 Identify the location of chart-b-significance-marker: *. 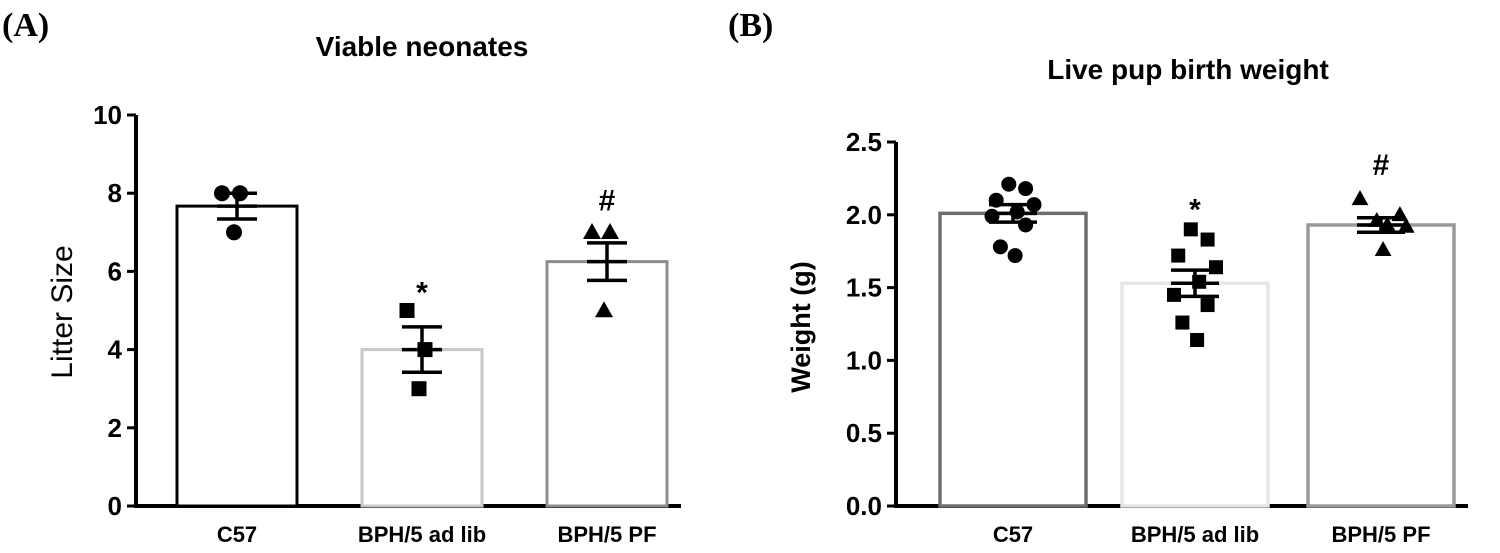
(1195, 209).